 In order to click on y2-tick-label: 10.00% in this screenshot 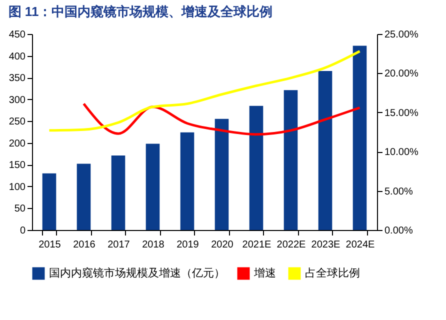, I will do `click(401, 152)`.